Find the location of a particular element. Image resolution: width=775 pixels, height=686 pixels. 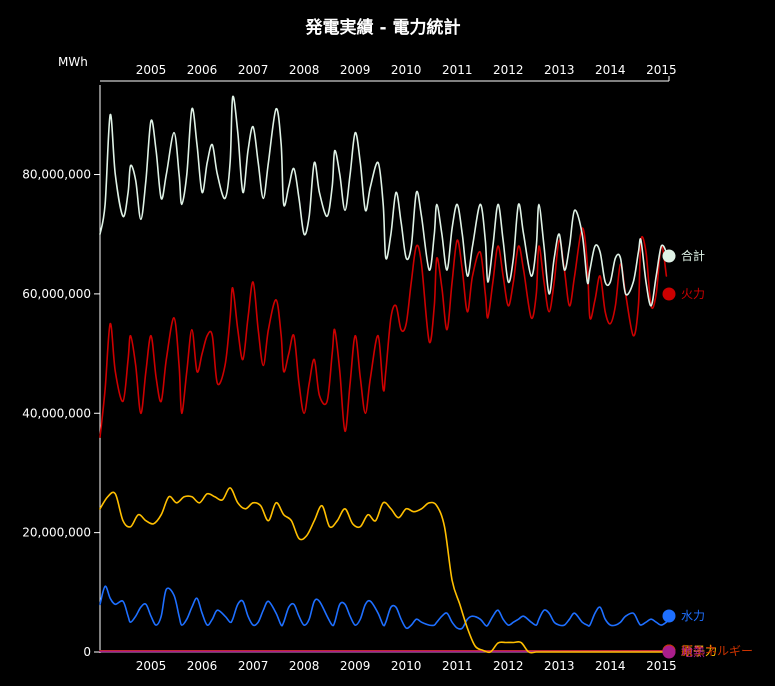

y-tick-label: 60,000,000 is located at coordinates (56, 294).